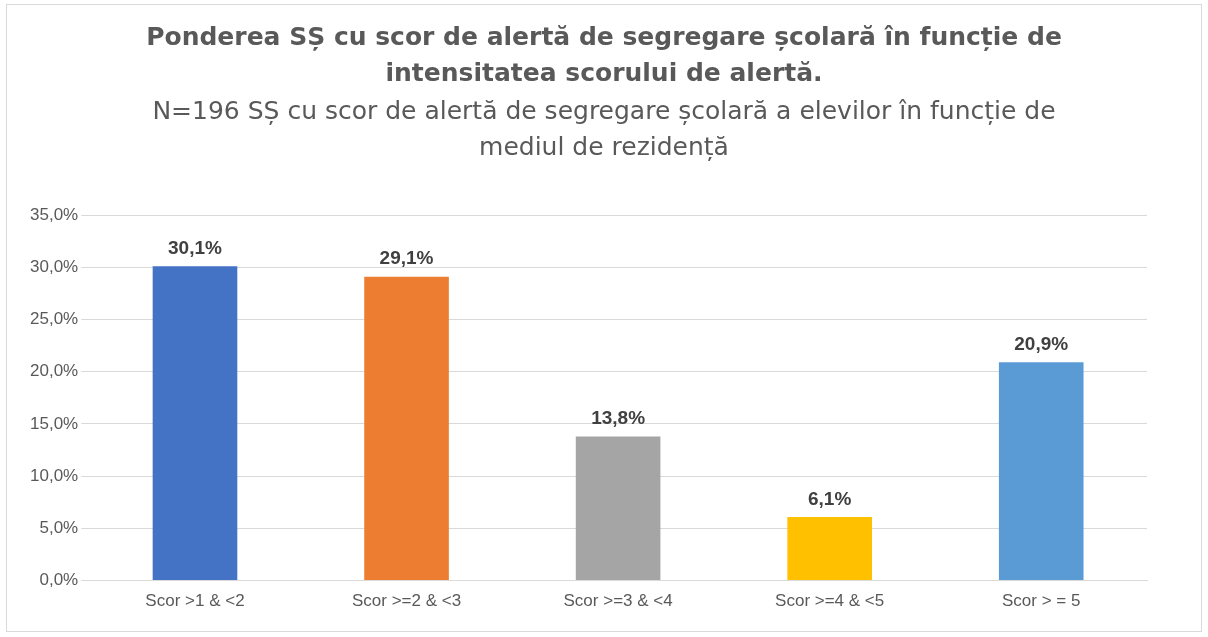 Image resolution: width=1208 pixels, height=637 pixels. What do you see at coordinates (195, 247) in the screenshot?
I see `data-label: 30,1%` at bounding box center [195, 247].